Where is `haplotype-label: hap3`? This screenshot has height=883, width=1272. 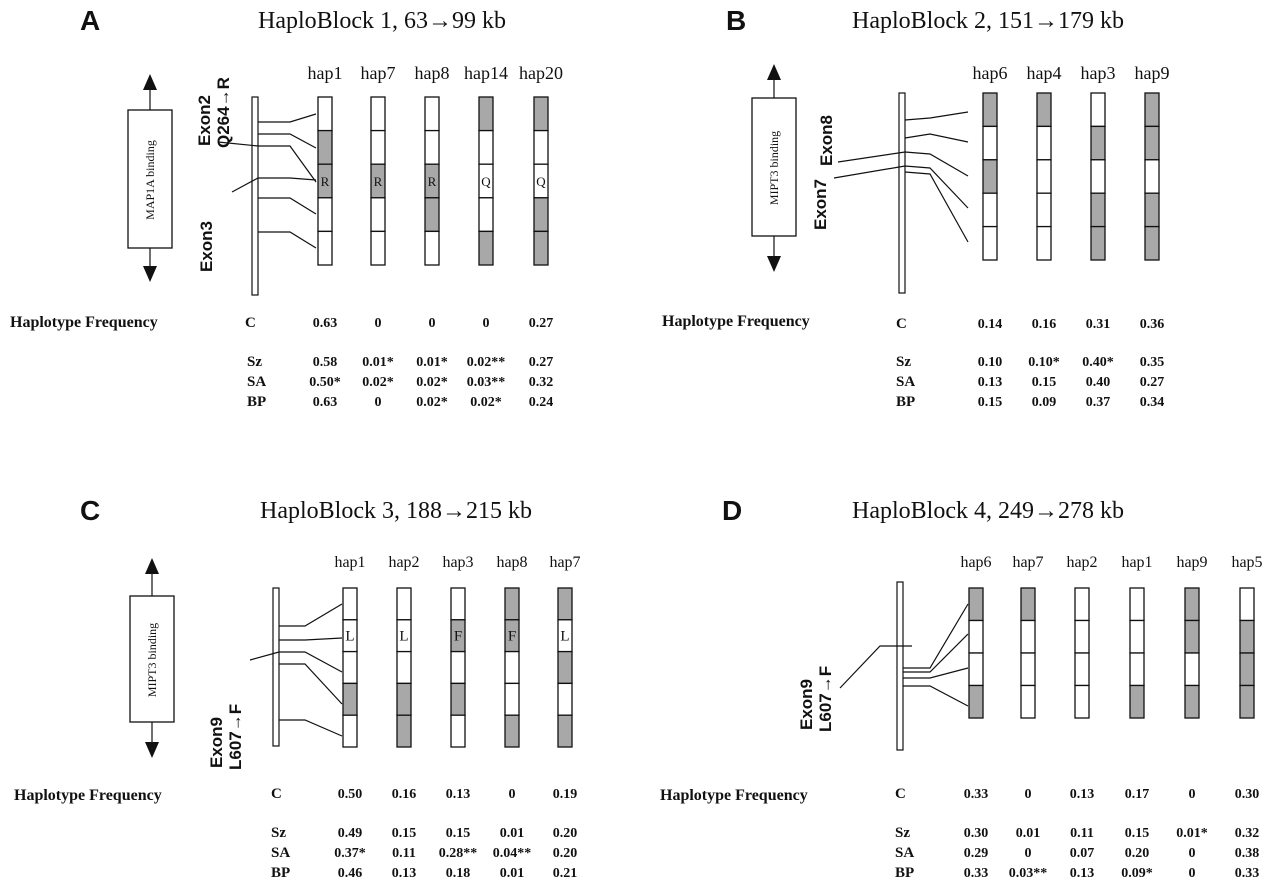 haplotype-label: hap3 is located at coordinates (1098, 73).